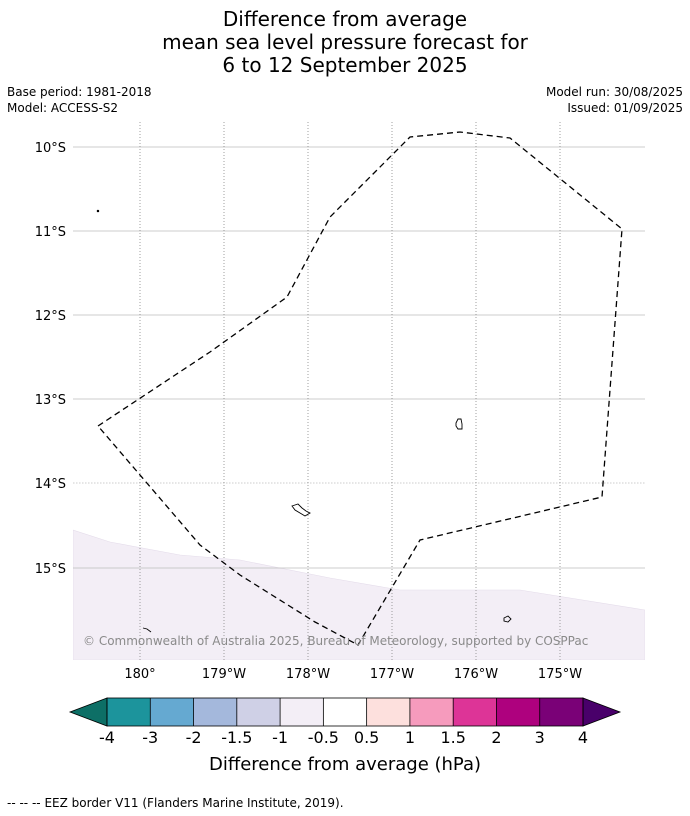  I want to click on colorbar-tick-label: -2, so click(194, 737).